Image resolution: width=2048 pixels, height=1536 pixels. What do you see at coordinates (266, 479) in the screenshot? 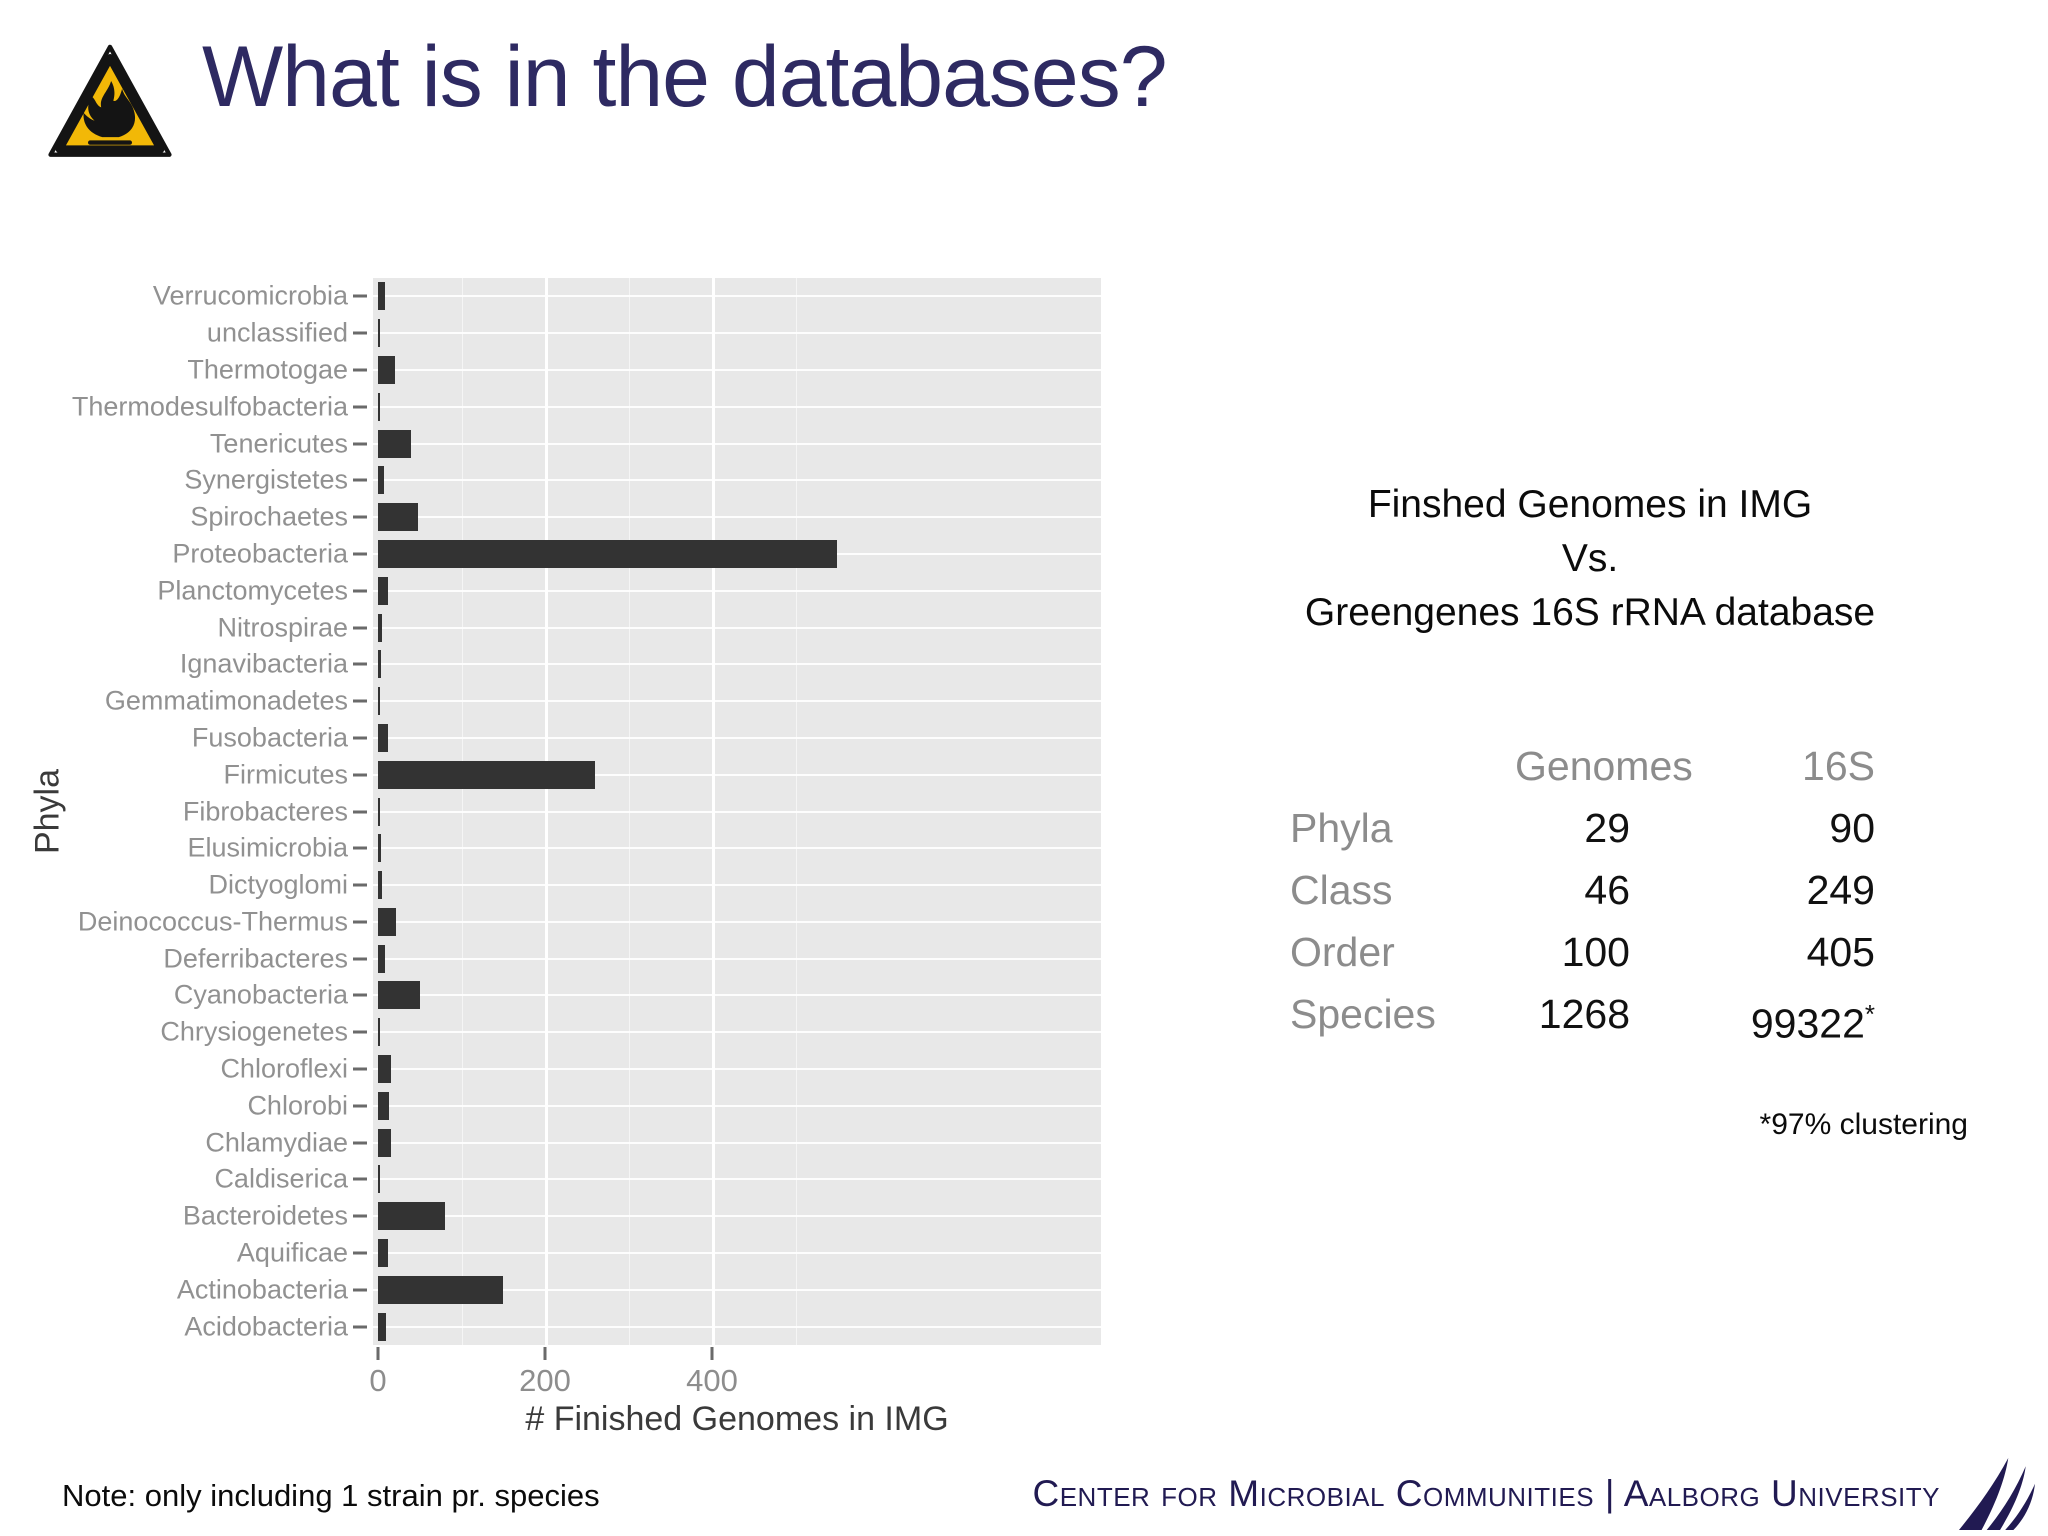
I see `y-axis-label: Synergistetes` at bounding box center [266, 479].